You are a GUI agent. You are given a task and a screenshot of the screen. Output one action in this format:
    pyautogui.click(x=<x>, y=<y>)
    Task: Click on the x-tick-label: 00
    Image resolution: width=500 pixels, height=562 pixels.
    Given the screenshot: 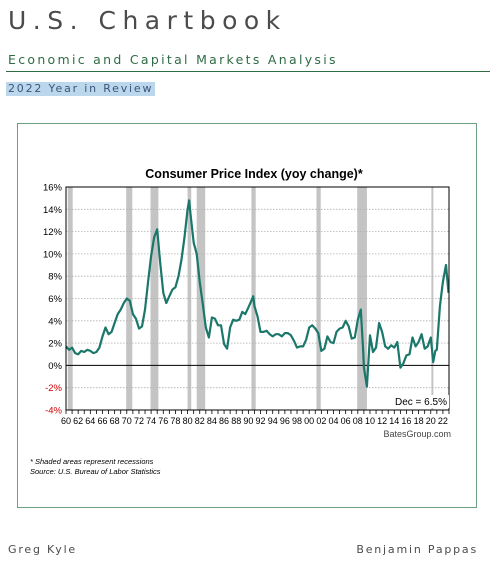 What is the action you would take?
    pyautogui.click(x=309, y=421)
    